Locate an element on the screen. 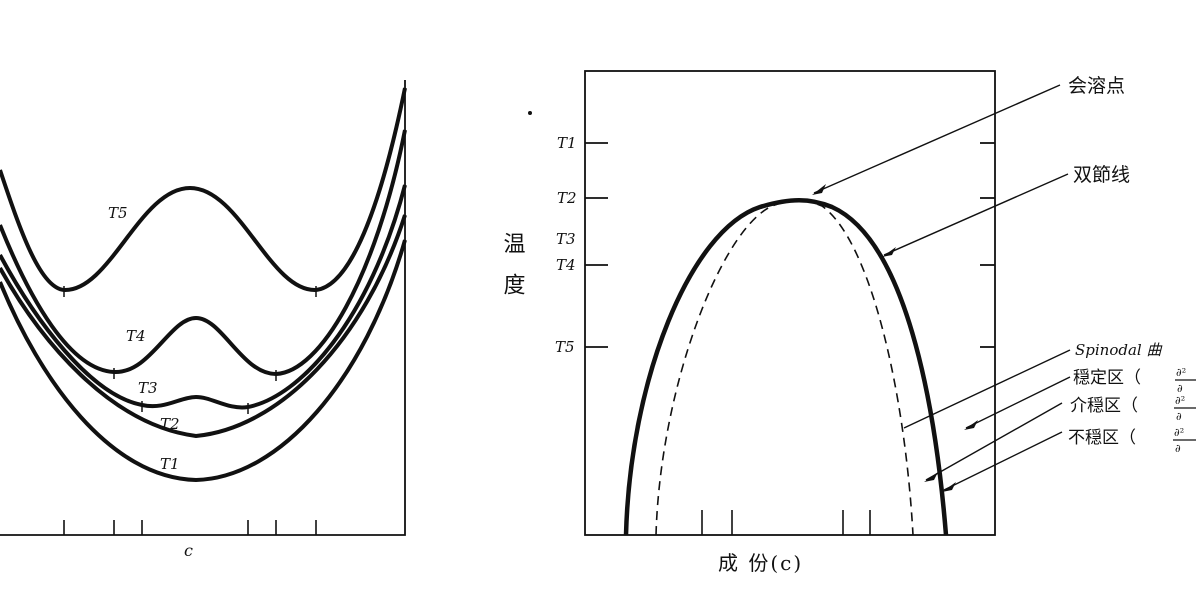 Image resolution: width=1196 pixels, height=598 pixels. right-axis-ticks is located at coordinates (987, 245).